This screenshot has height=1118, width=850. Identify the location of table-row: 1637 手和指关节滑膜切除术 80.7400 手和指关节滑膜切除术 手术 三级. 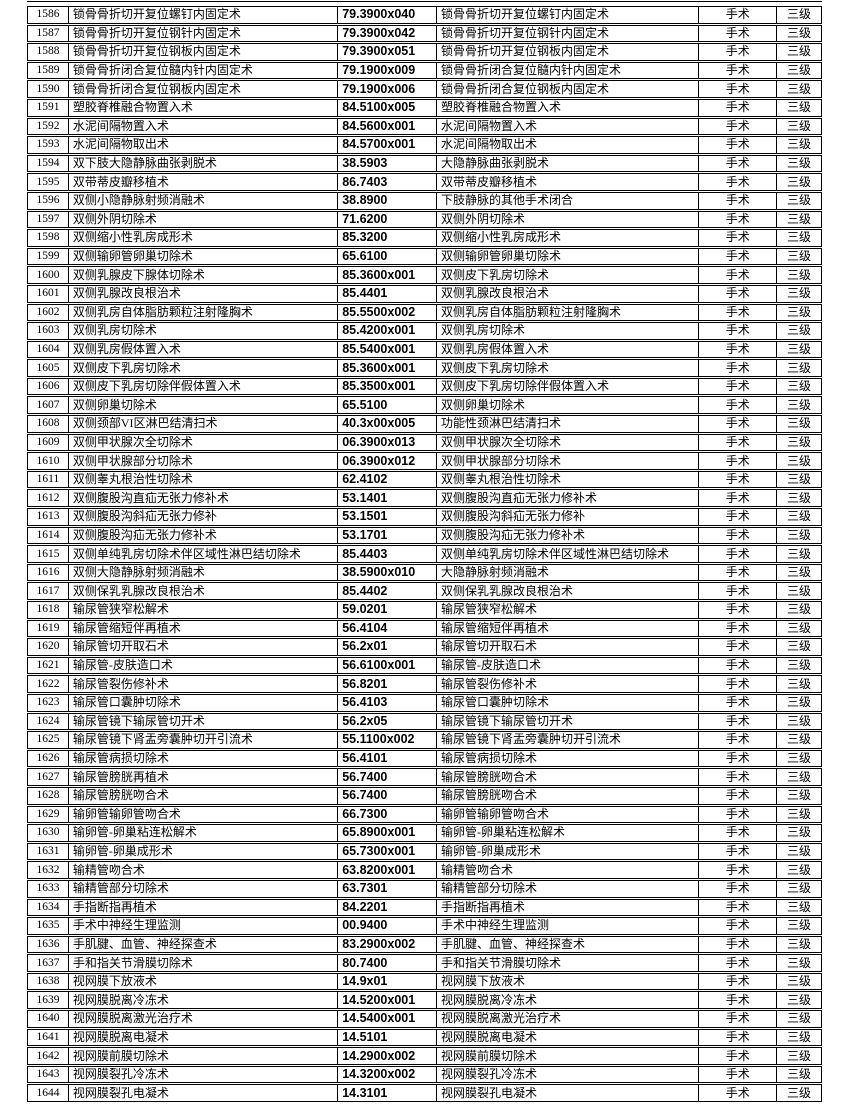
(424, 963).